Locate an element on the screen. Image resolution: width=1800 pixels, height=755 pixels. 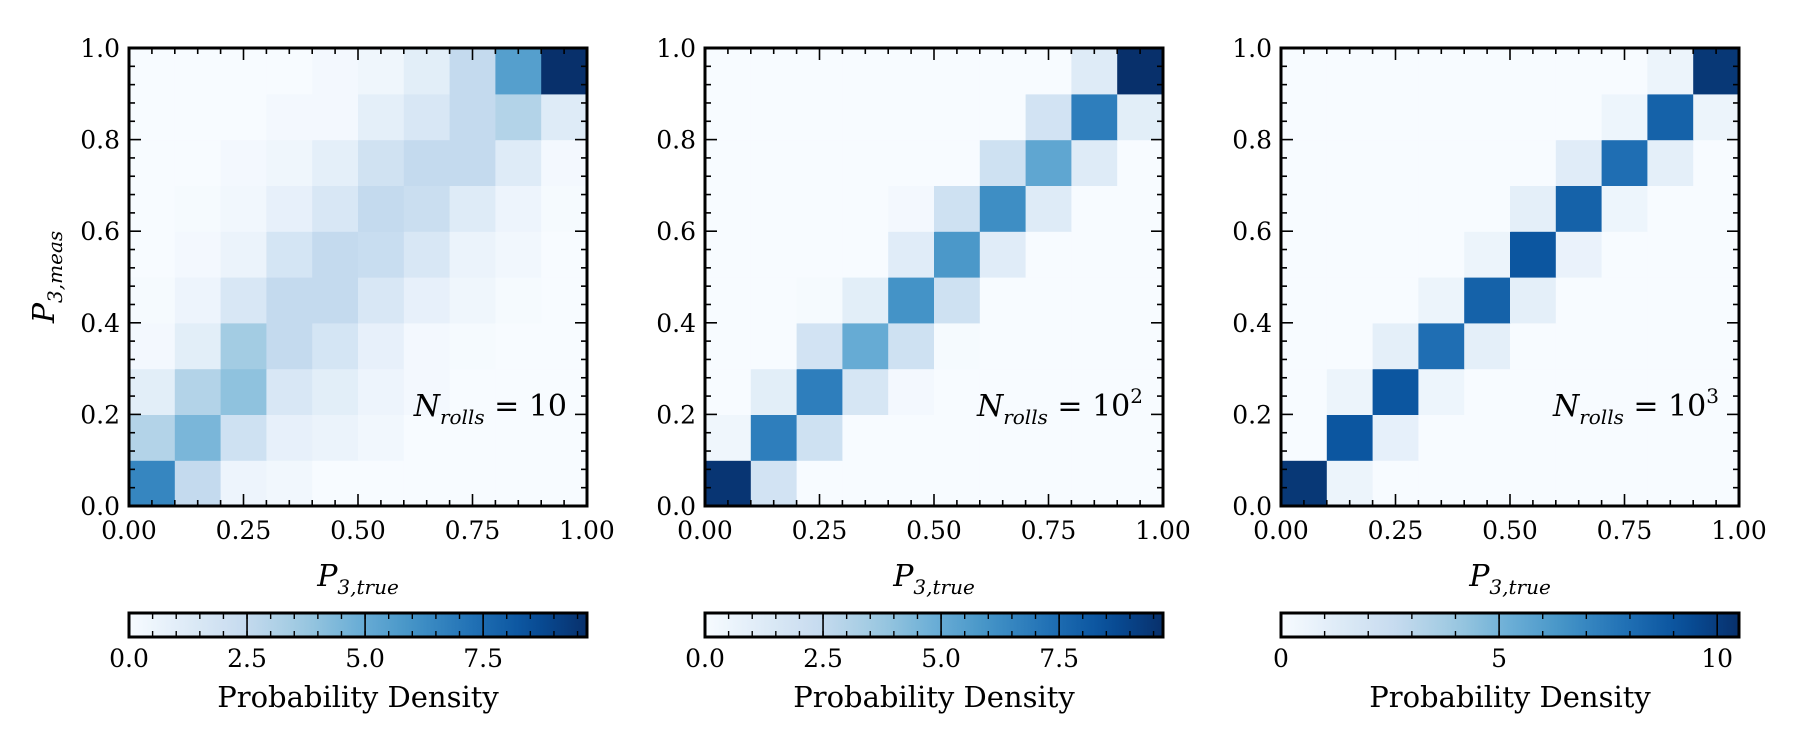
colorbar-tick-label: 10 is located at coordinates (1717, 658).